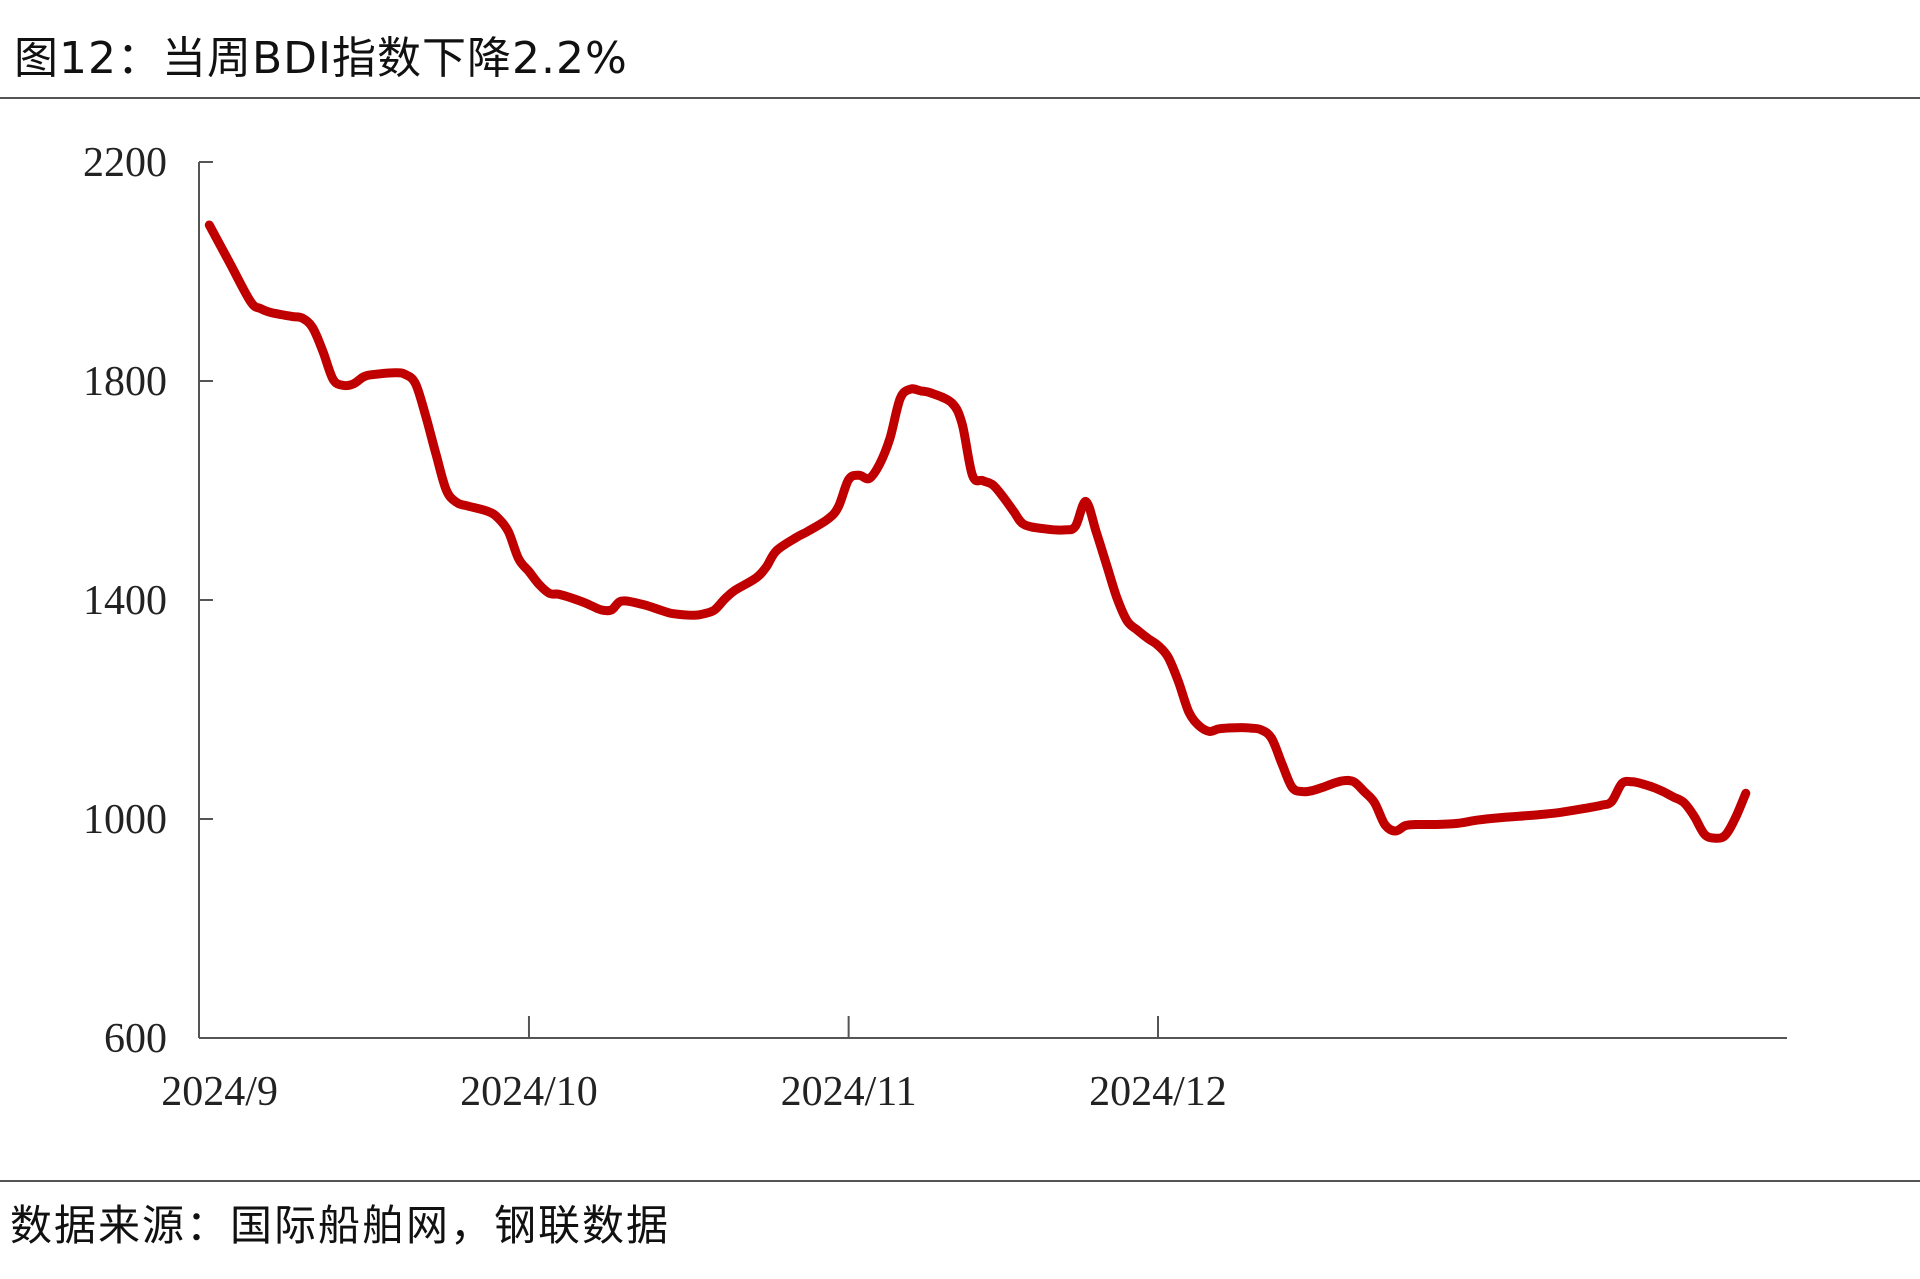  Describe the element at coordinates (529, 1092) in the screenshot. I see `x-tick-label: 2024/10` at that location.